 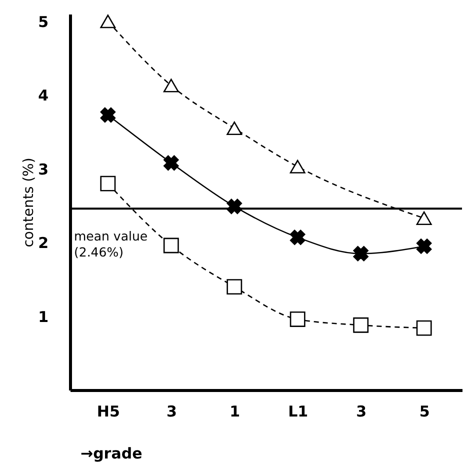 I want to click on x-tick-label: 5, so click(x=424, y=411).